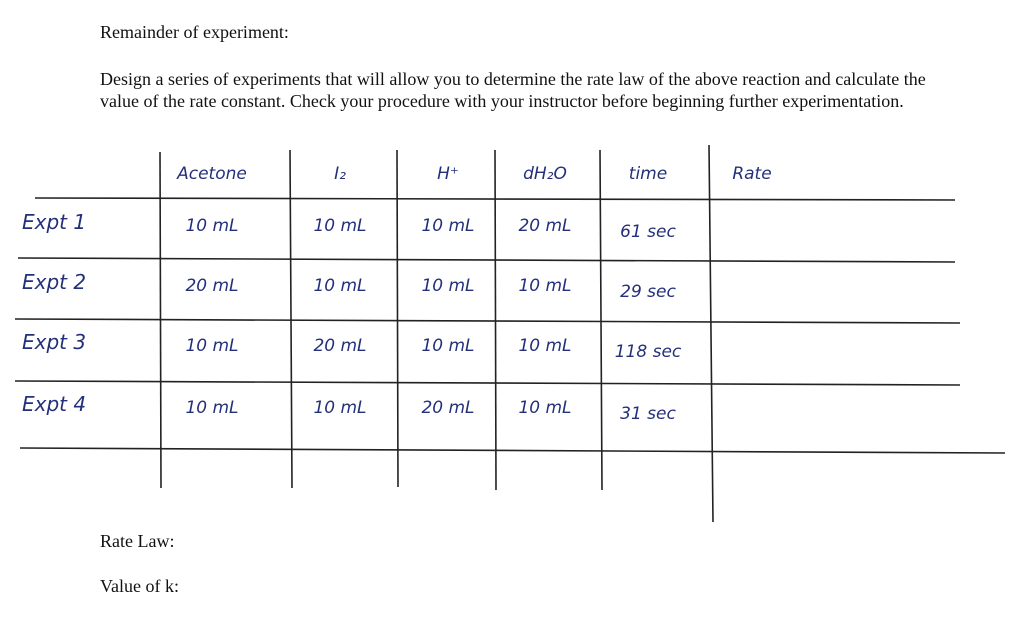 The height and width of the screenshot is (637, 1024). I want to click on column-header: dH₂O, so click(545, 174).